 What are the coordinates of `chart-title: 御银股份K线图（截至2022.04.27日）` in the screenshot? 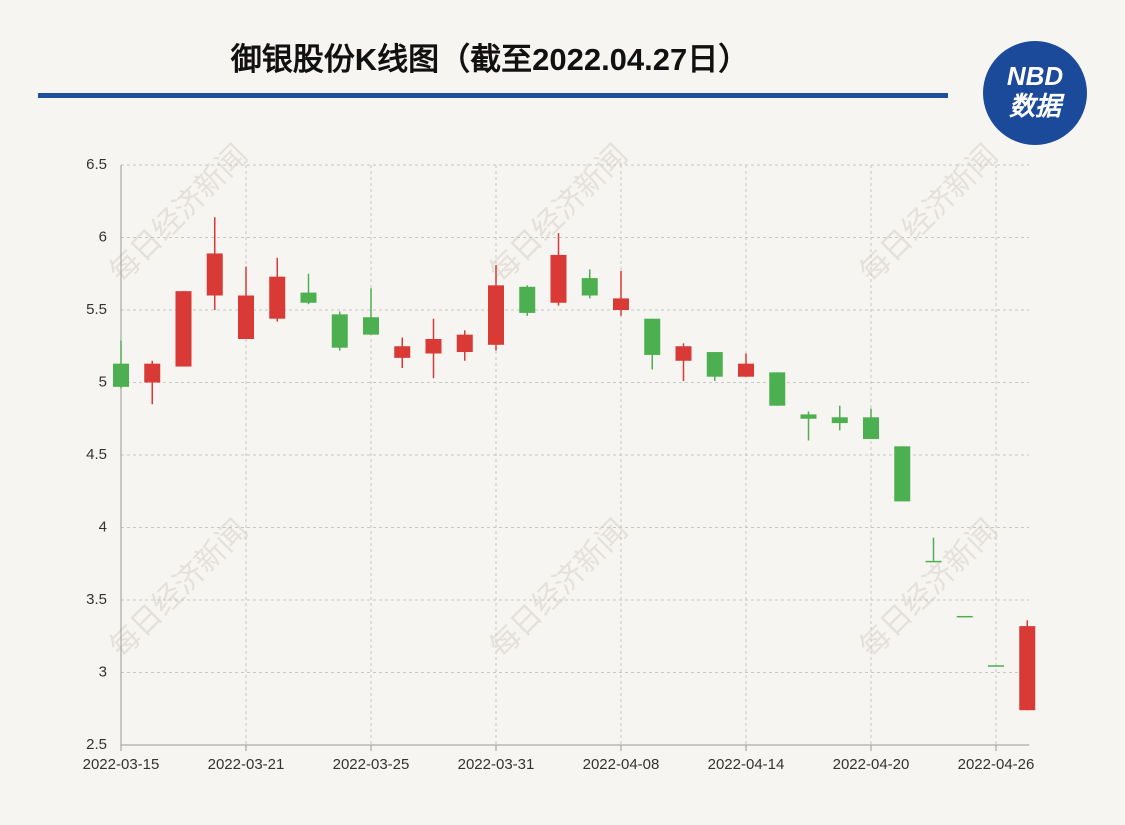 It's located at (490, 59).